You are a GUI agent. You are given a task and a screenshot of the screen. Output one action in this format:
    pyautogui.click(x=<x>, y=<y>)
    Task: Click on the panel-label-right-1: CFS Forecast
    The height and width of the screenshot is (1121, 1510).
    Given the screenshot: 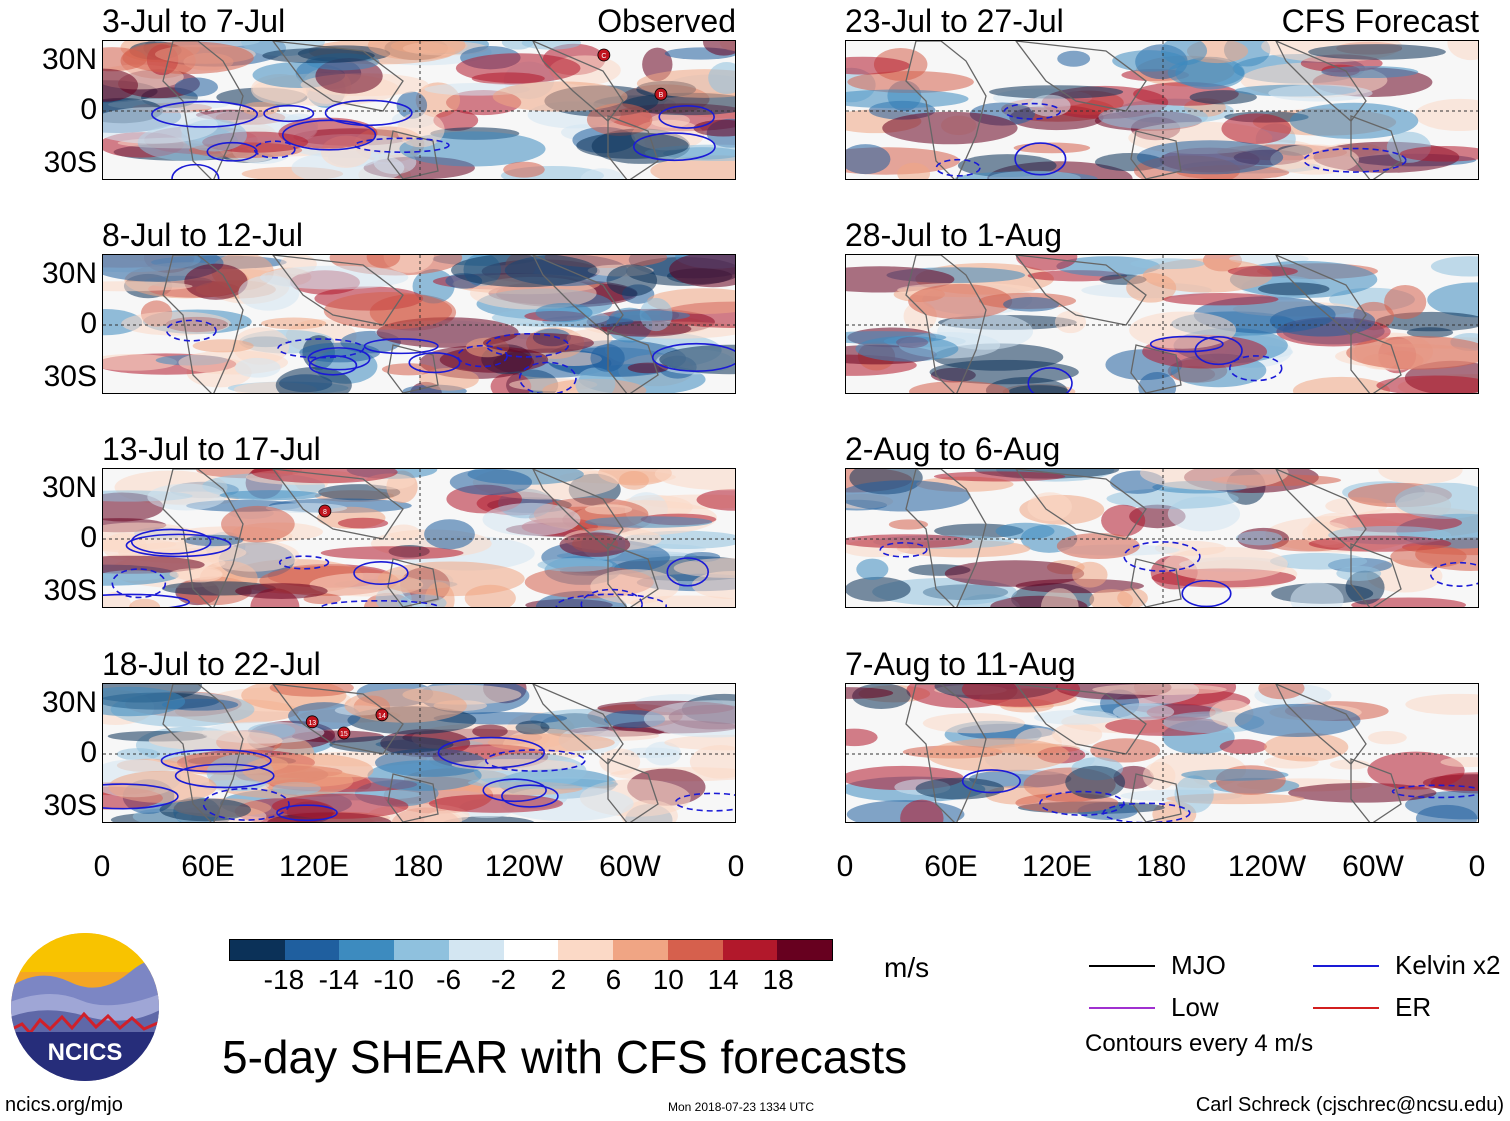 What is the action you would take?
    pyautogui.click(x=1380, y=21)
    